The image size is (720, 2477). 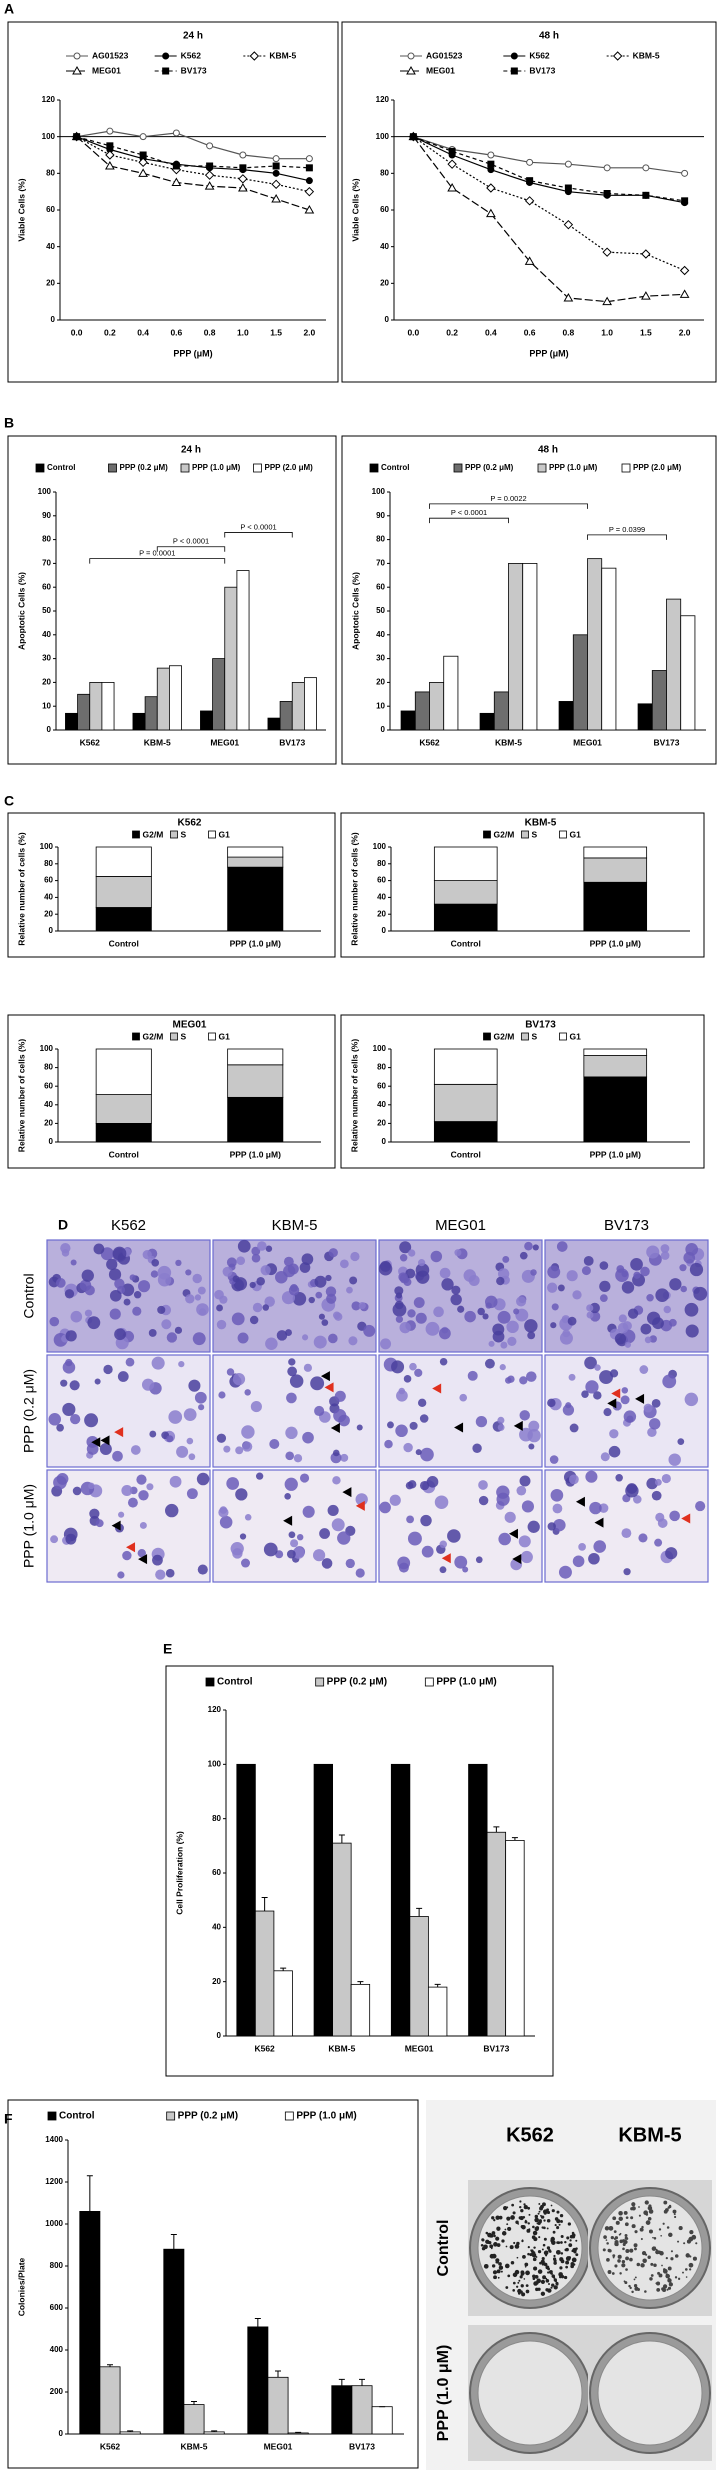 What do you see at coordinates (57, 2307) in the screenshot?
I see `y-tick-label: 600` at bounding box center [57, 2307].